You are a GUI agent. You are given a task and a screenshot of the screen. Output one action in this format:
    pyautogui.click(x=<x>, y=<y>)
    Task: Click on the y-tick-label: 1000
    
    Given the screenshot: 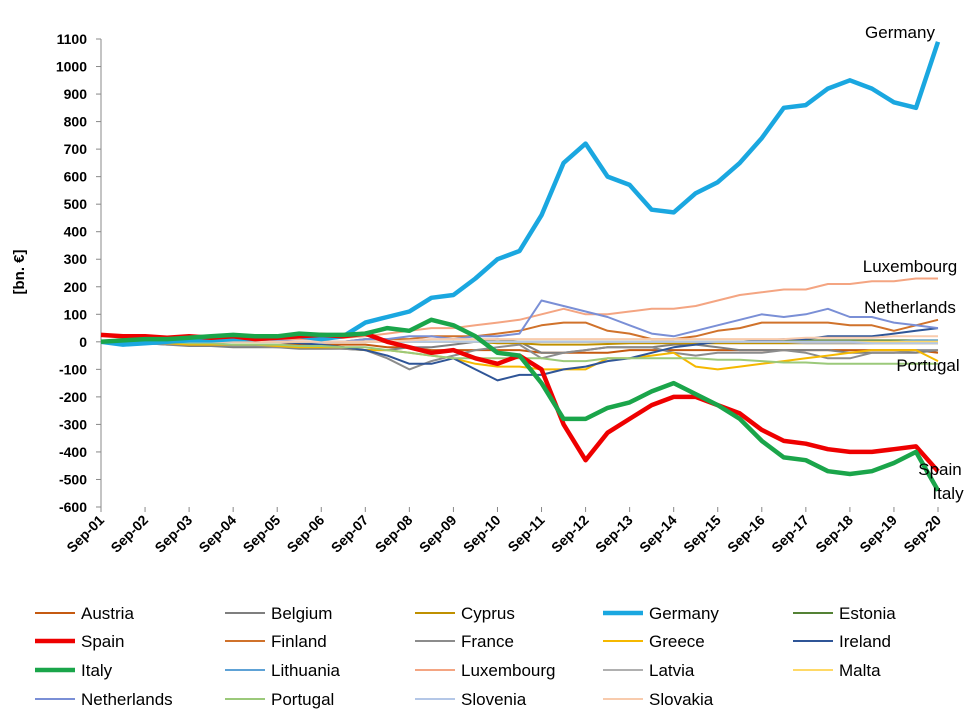 What is the action you would take?
    pyautogui.click(x=71, y=67)
    